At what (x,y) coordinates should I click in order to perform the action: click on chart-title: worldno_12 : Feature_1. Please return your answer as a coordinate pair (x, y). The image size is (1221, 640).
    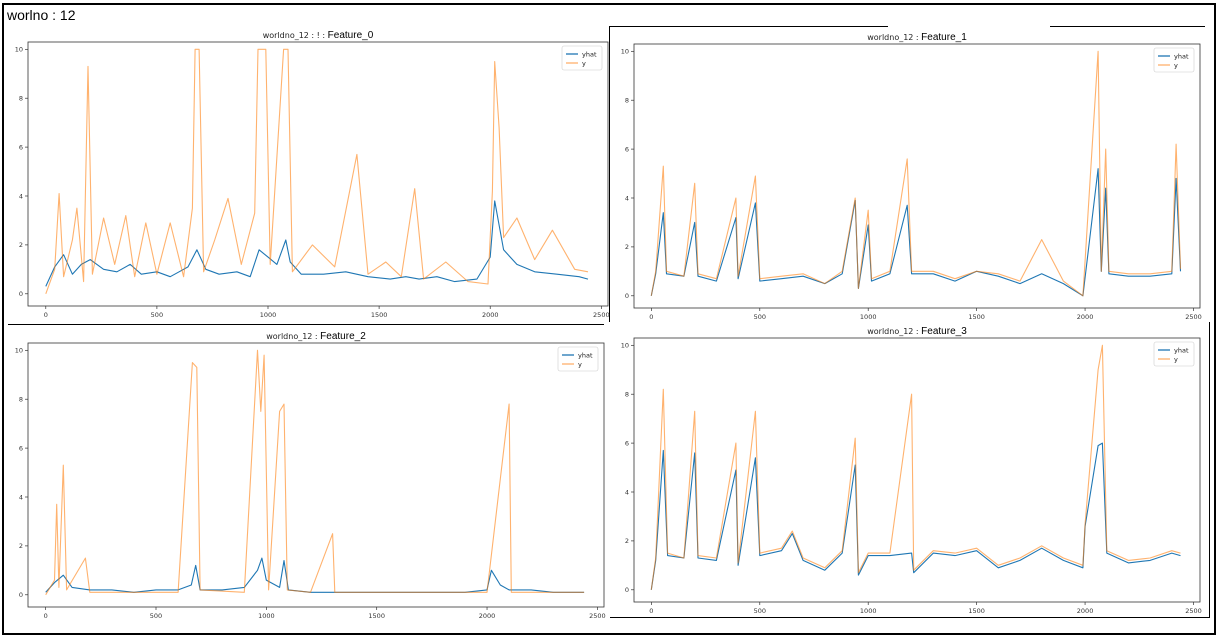
    Looking at the image, I should click on (917, 37).